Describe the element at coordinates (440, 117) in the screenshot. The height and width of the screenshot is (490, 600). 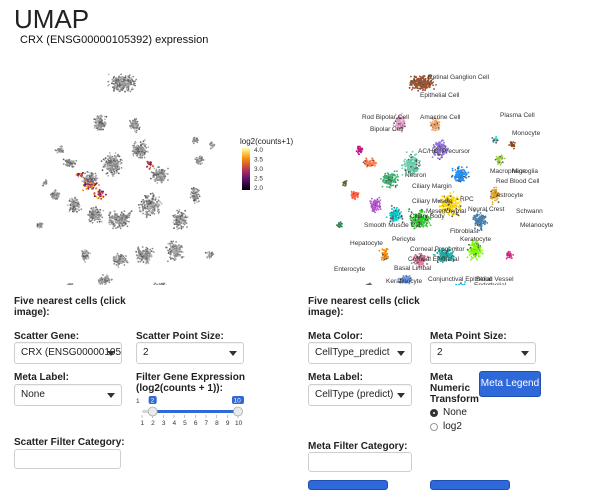
I see `meta-cluster-label: Amacrine Cell` at that location.